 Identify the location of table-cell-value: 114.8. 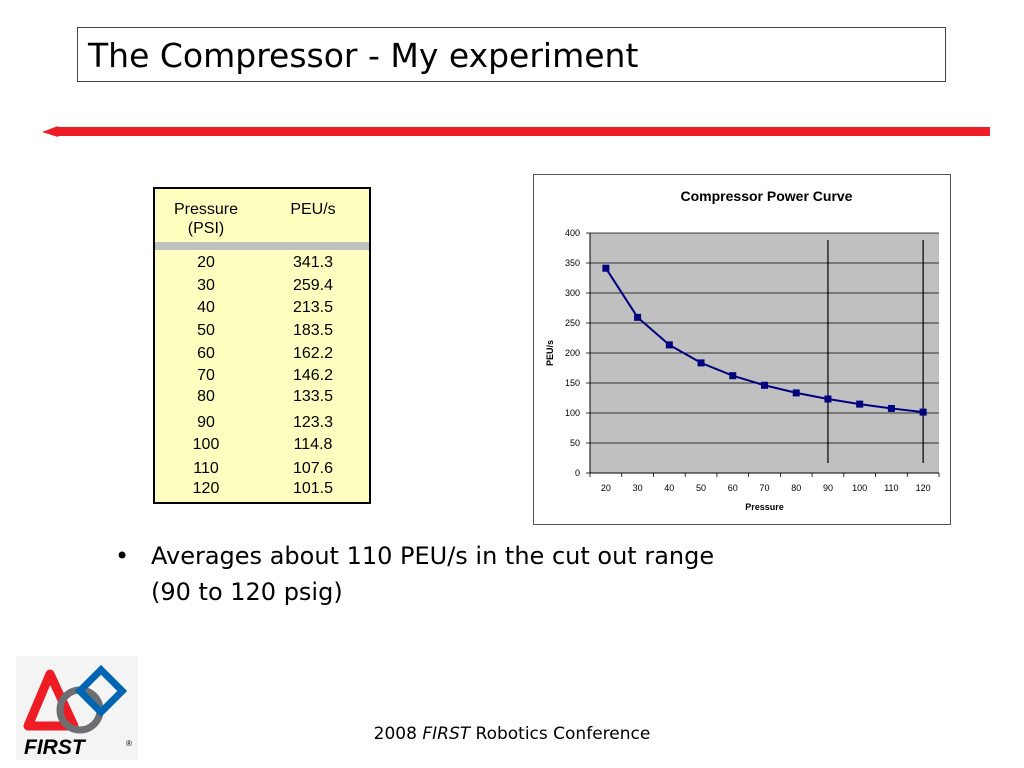
(313, 444).